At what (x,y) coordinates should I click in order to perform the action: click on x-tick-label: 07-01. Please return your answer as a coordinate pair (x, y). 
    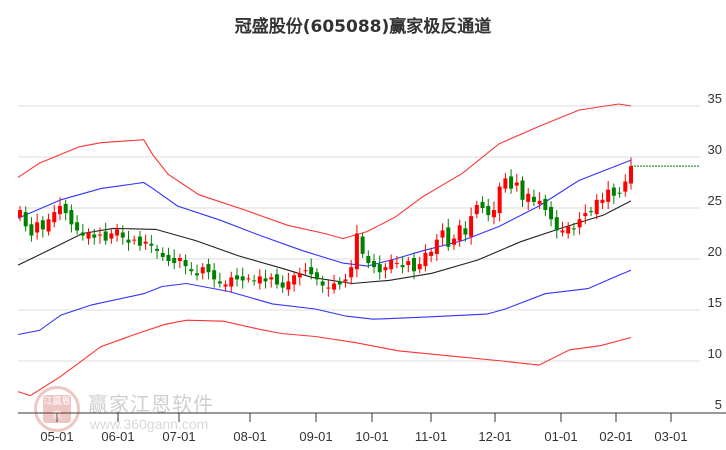
    Looking at the image, I should click on (178, 436).